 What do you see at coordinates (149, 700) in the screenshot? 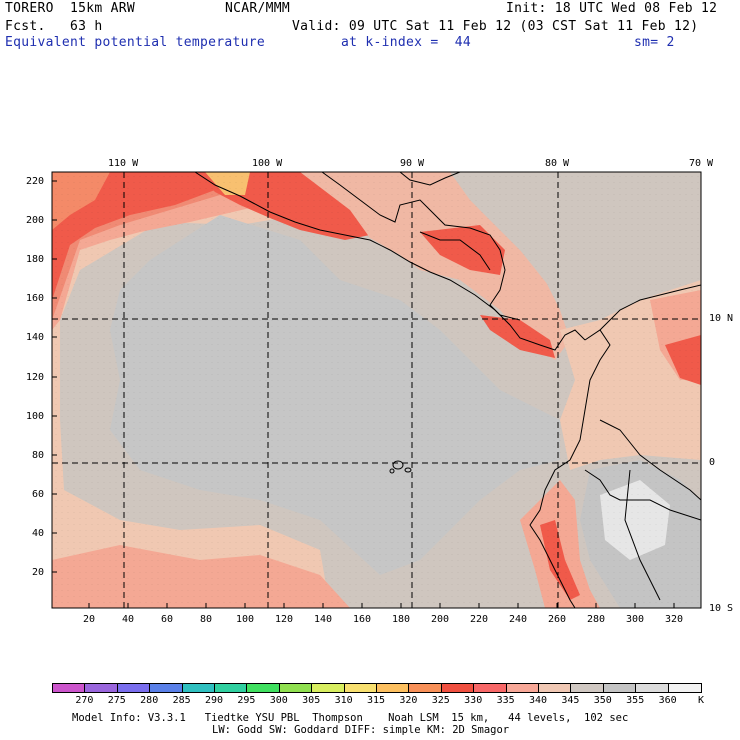
I see `legend-label: 280` at bounding box center [149, 700].